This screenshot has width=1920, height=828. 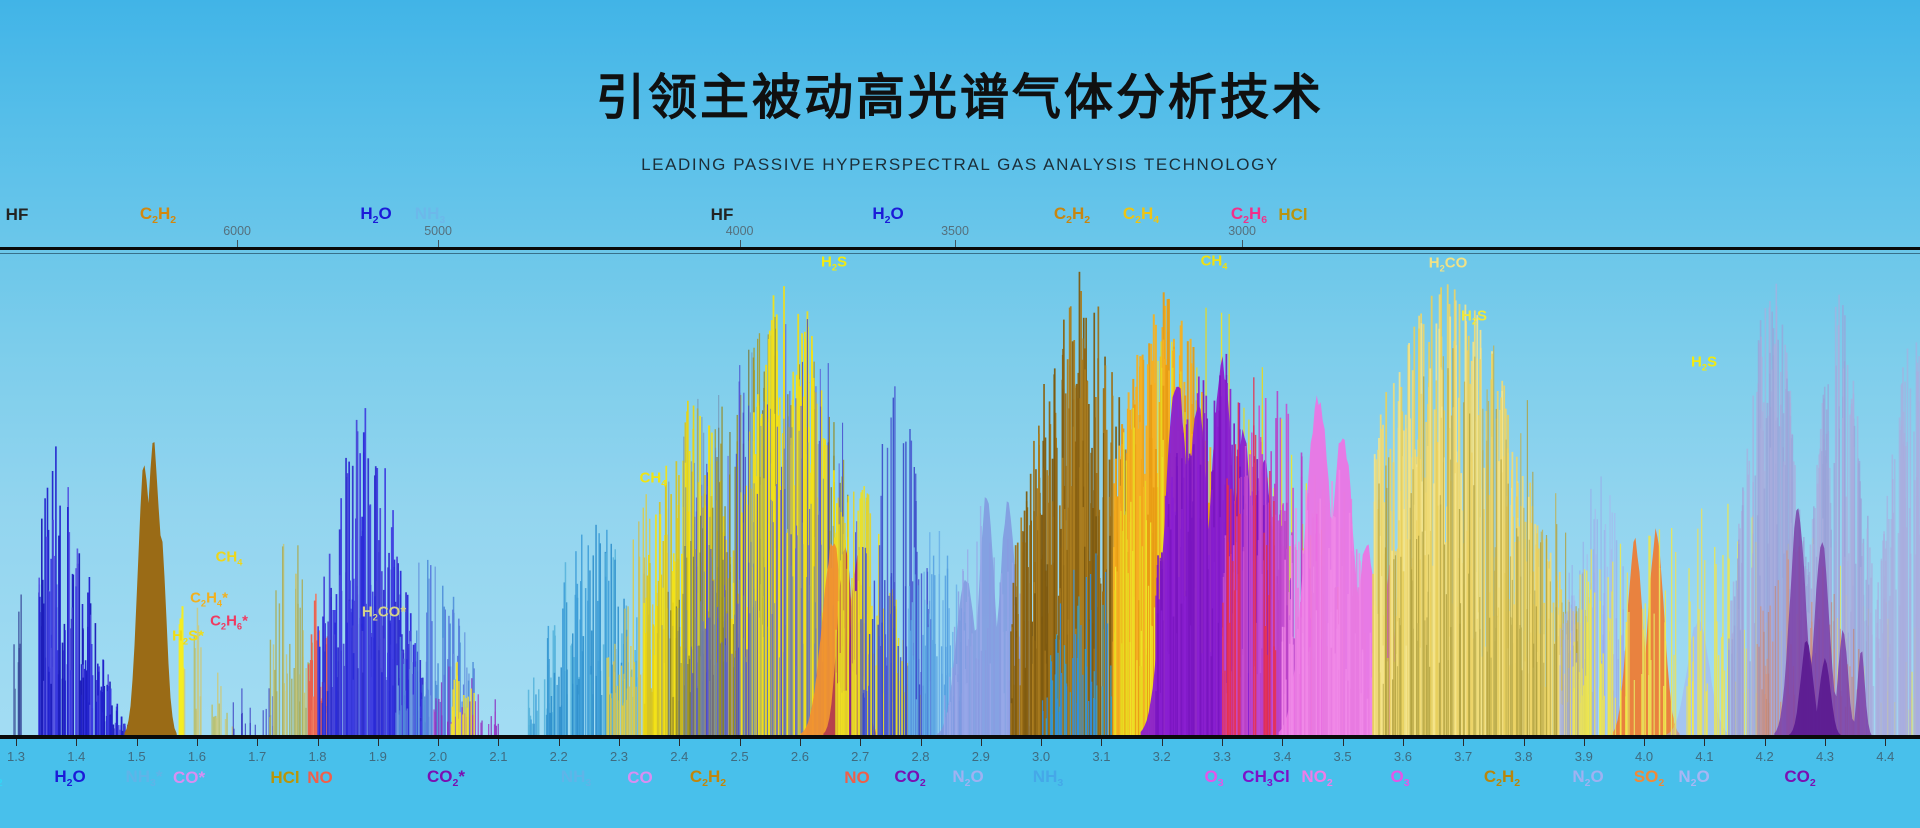 What do you see at coordinates (1342, 756) in the screenshot?
I see `wavelength-tick-label: 3.5` at bounding box center [1342, 756].